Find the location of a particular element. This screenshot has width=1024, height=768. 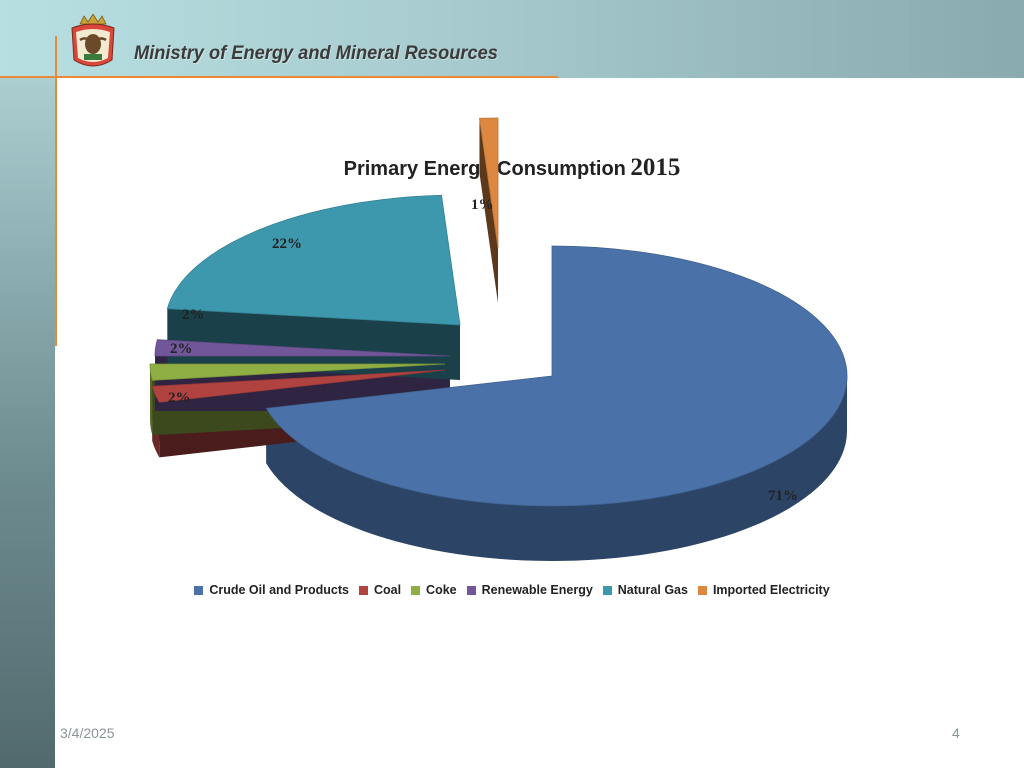

page-number: 4 is located at coordinates (956, 733).